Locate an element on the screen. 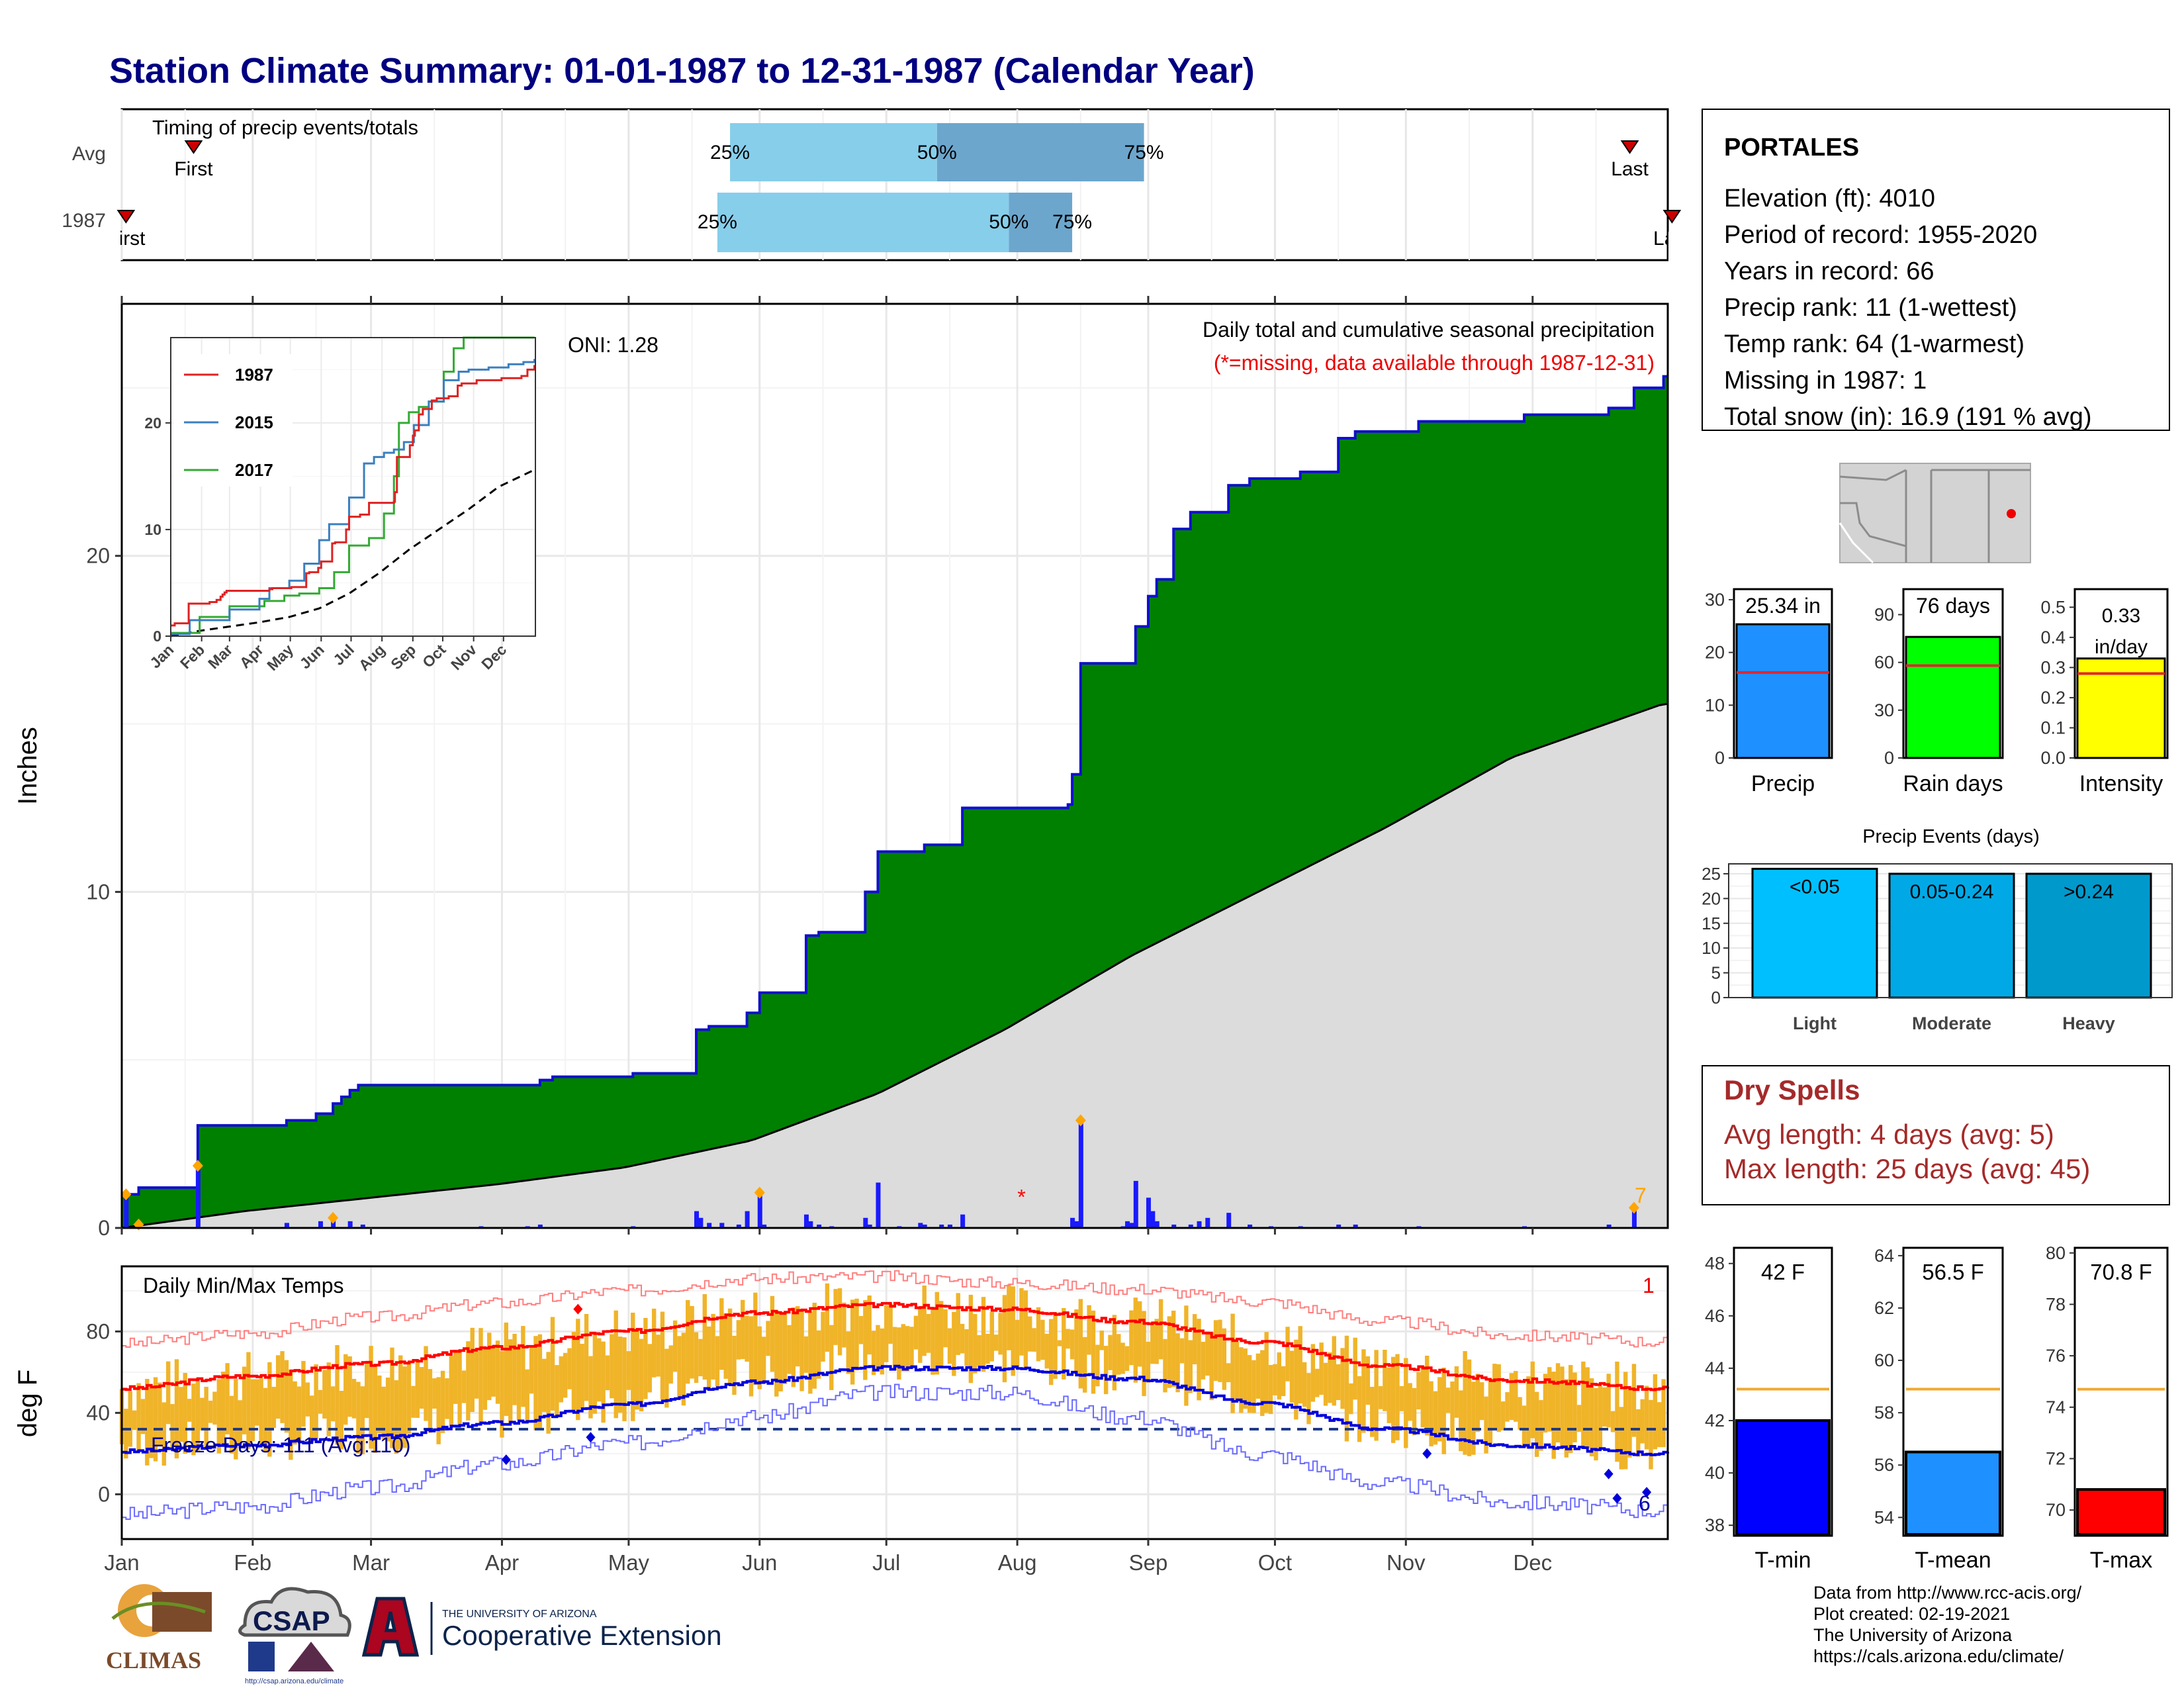 The image size is (2184, 1688). summary-value-label: 76 days is located at coordinates (1953, 606).